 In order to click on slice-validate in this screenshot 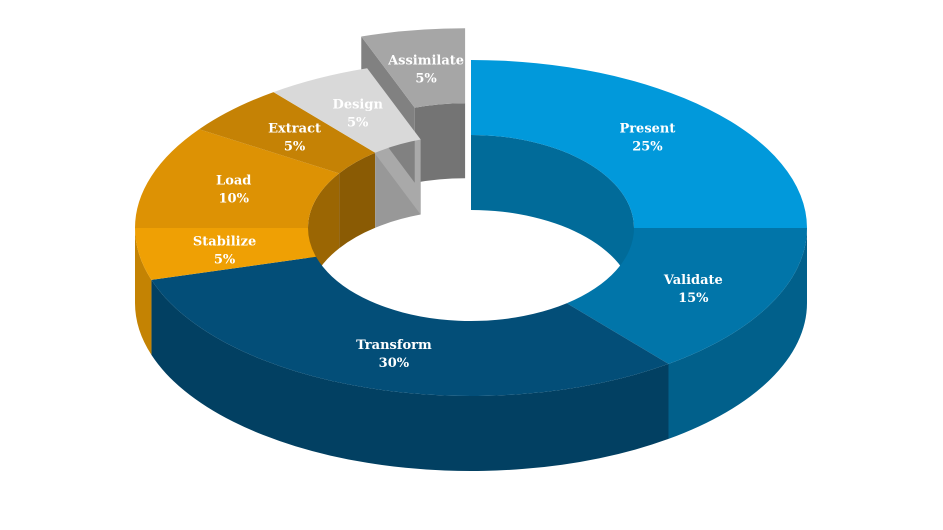, I will do `click(686, 296)`.